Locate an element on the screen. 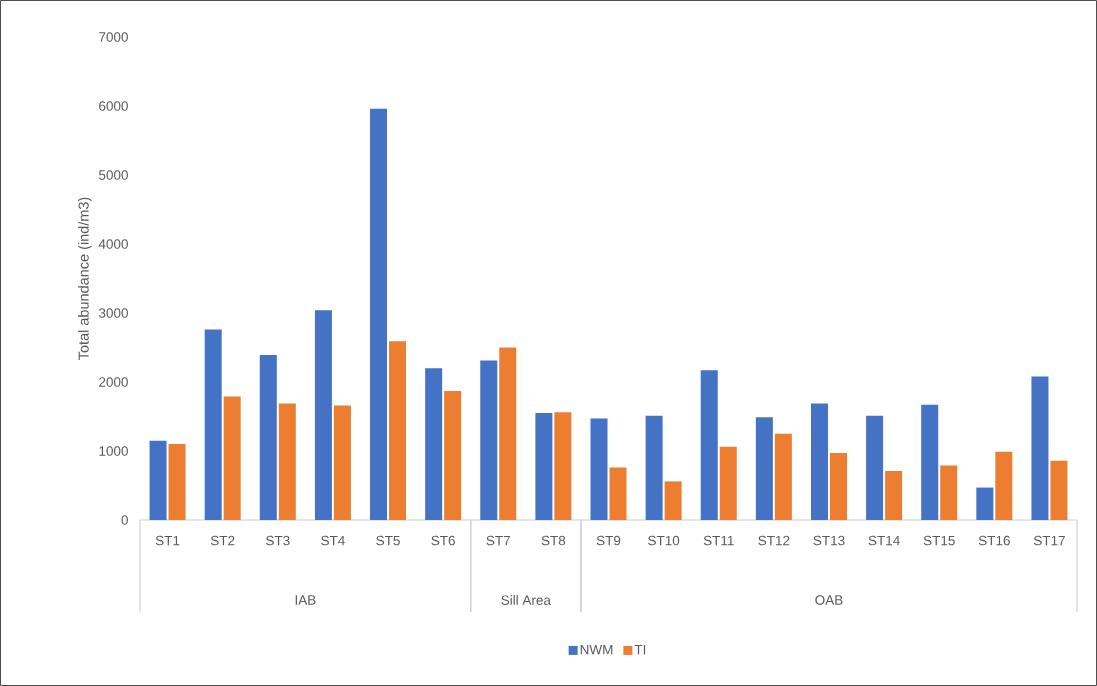  x-tick-label: ST5 is located at coordinates (388, 540).